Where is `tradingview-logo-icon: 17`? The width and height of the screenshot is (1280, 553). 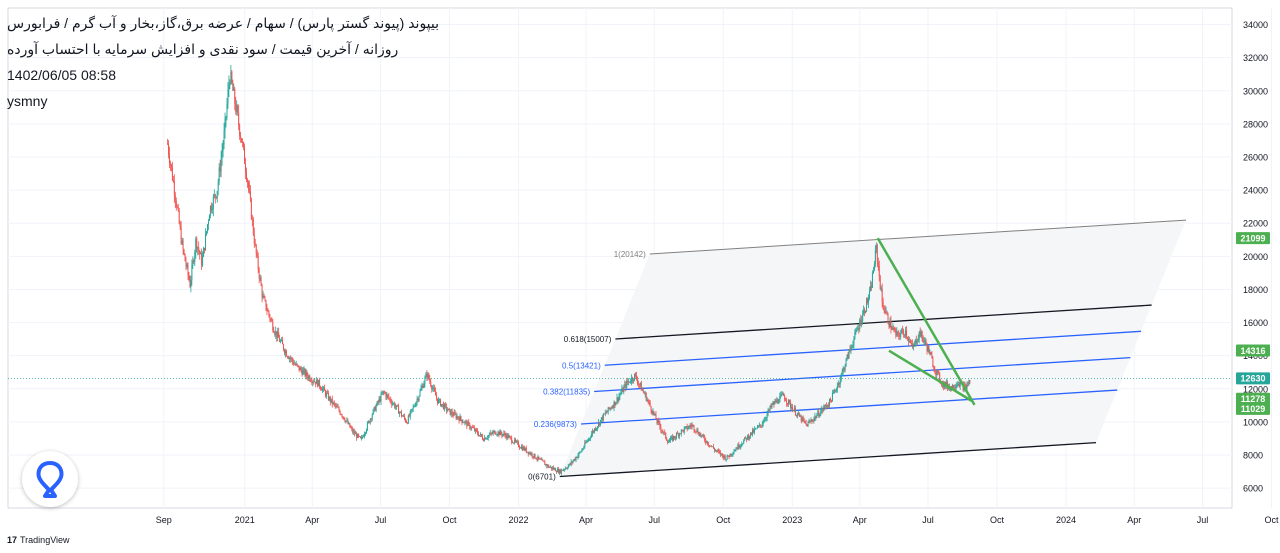 tradingview-logo-icon: 17 is located at coordinates (12, 540).